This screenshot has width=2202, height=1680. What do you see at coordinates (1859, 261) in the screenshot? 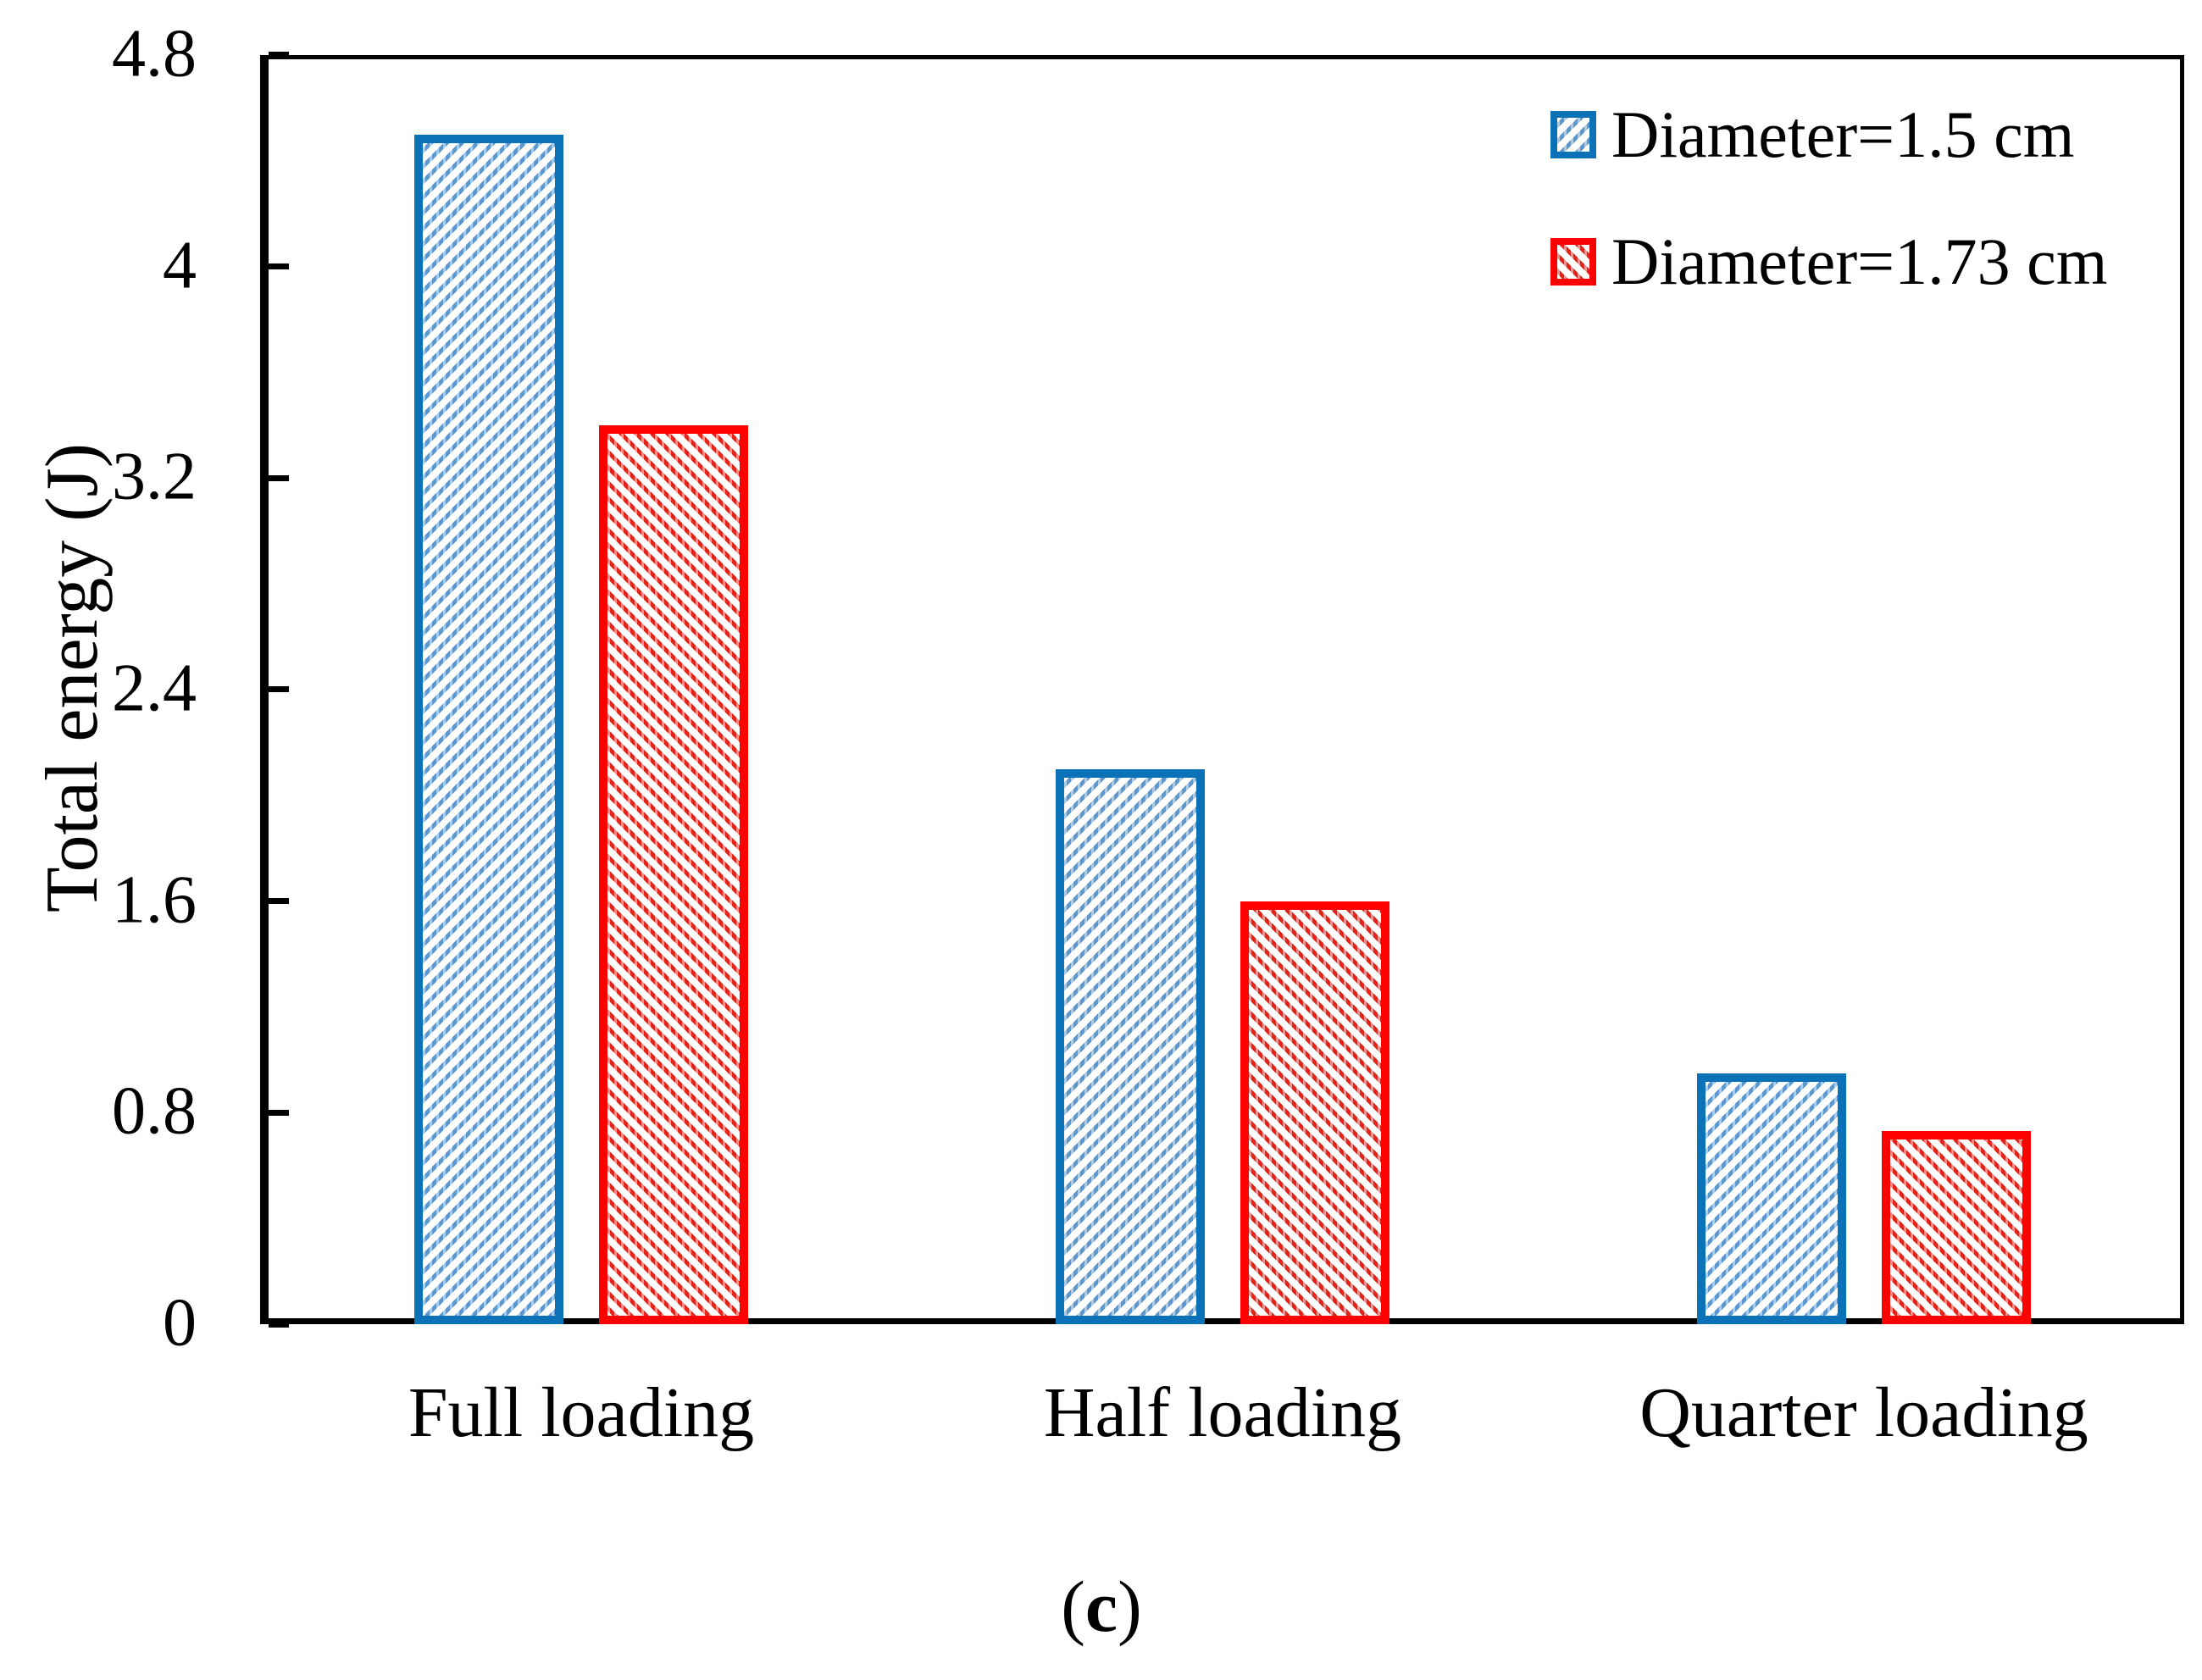
I see `legend-label: Diameter=1.73 cm` at bounding box center [1859, 261].